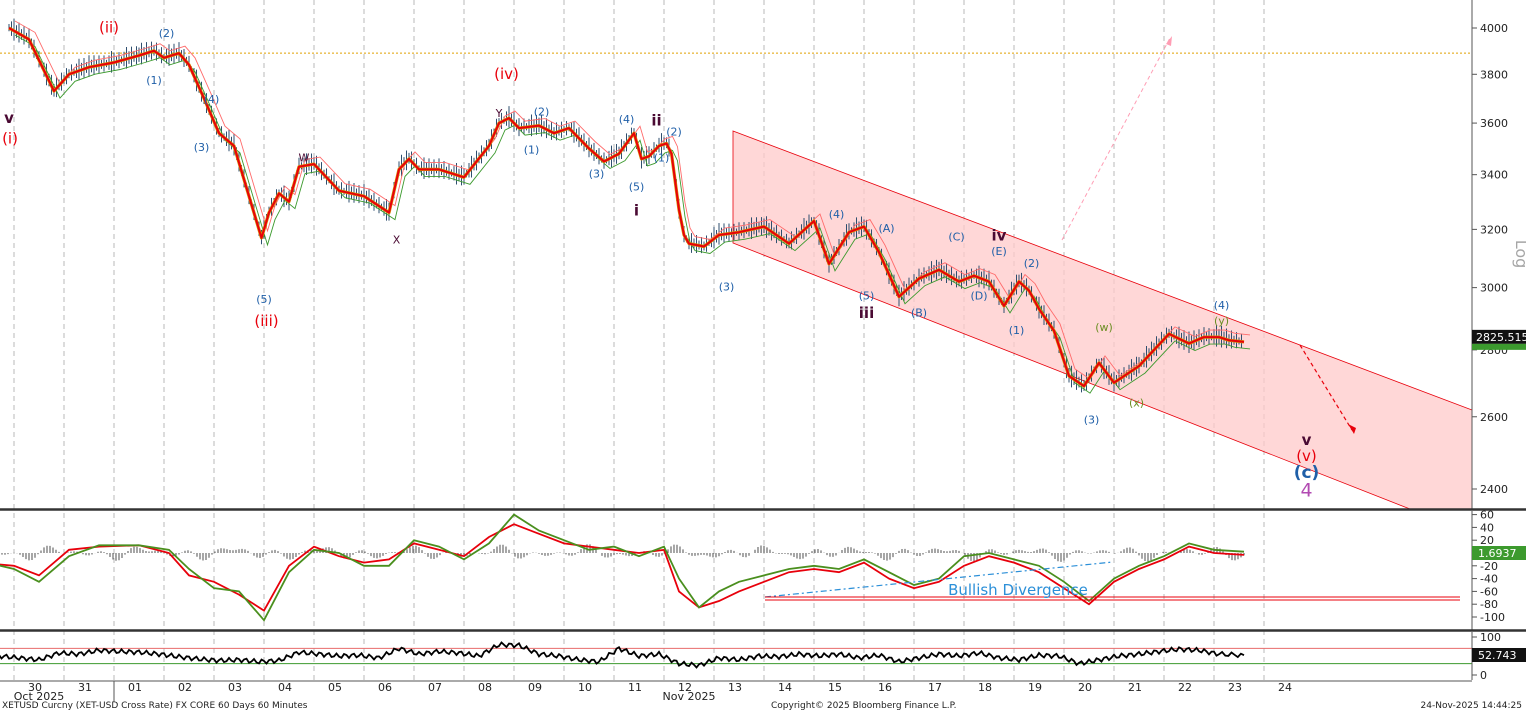  I want to click on momentum-series, so click(730, 567).